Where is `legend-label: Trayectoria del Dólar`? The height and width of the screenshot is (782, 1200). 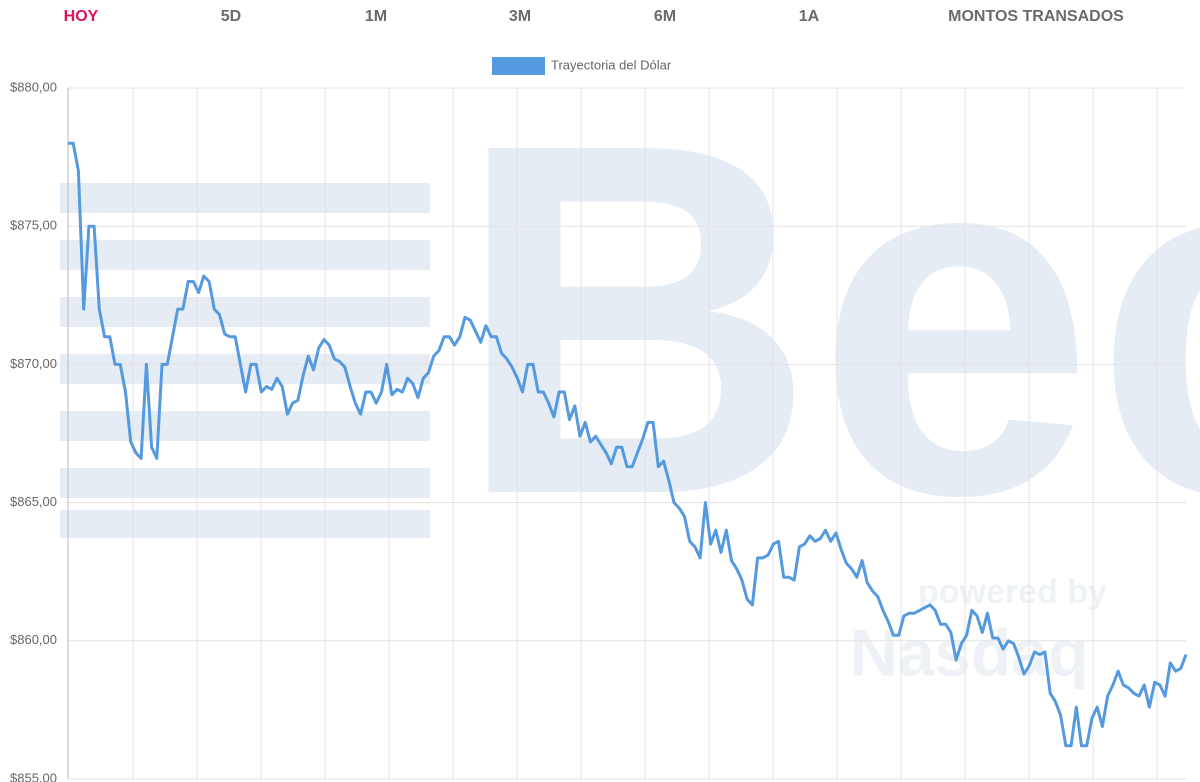 legend-label: Trayectoria del Dólar is located at coordinates (611, 64).